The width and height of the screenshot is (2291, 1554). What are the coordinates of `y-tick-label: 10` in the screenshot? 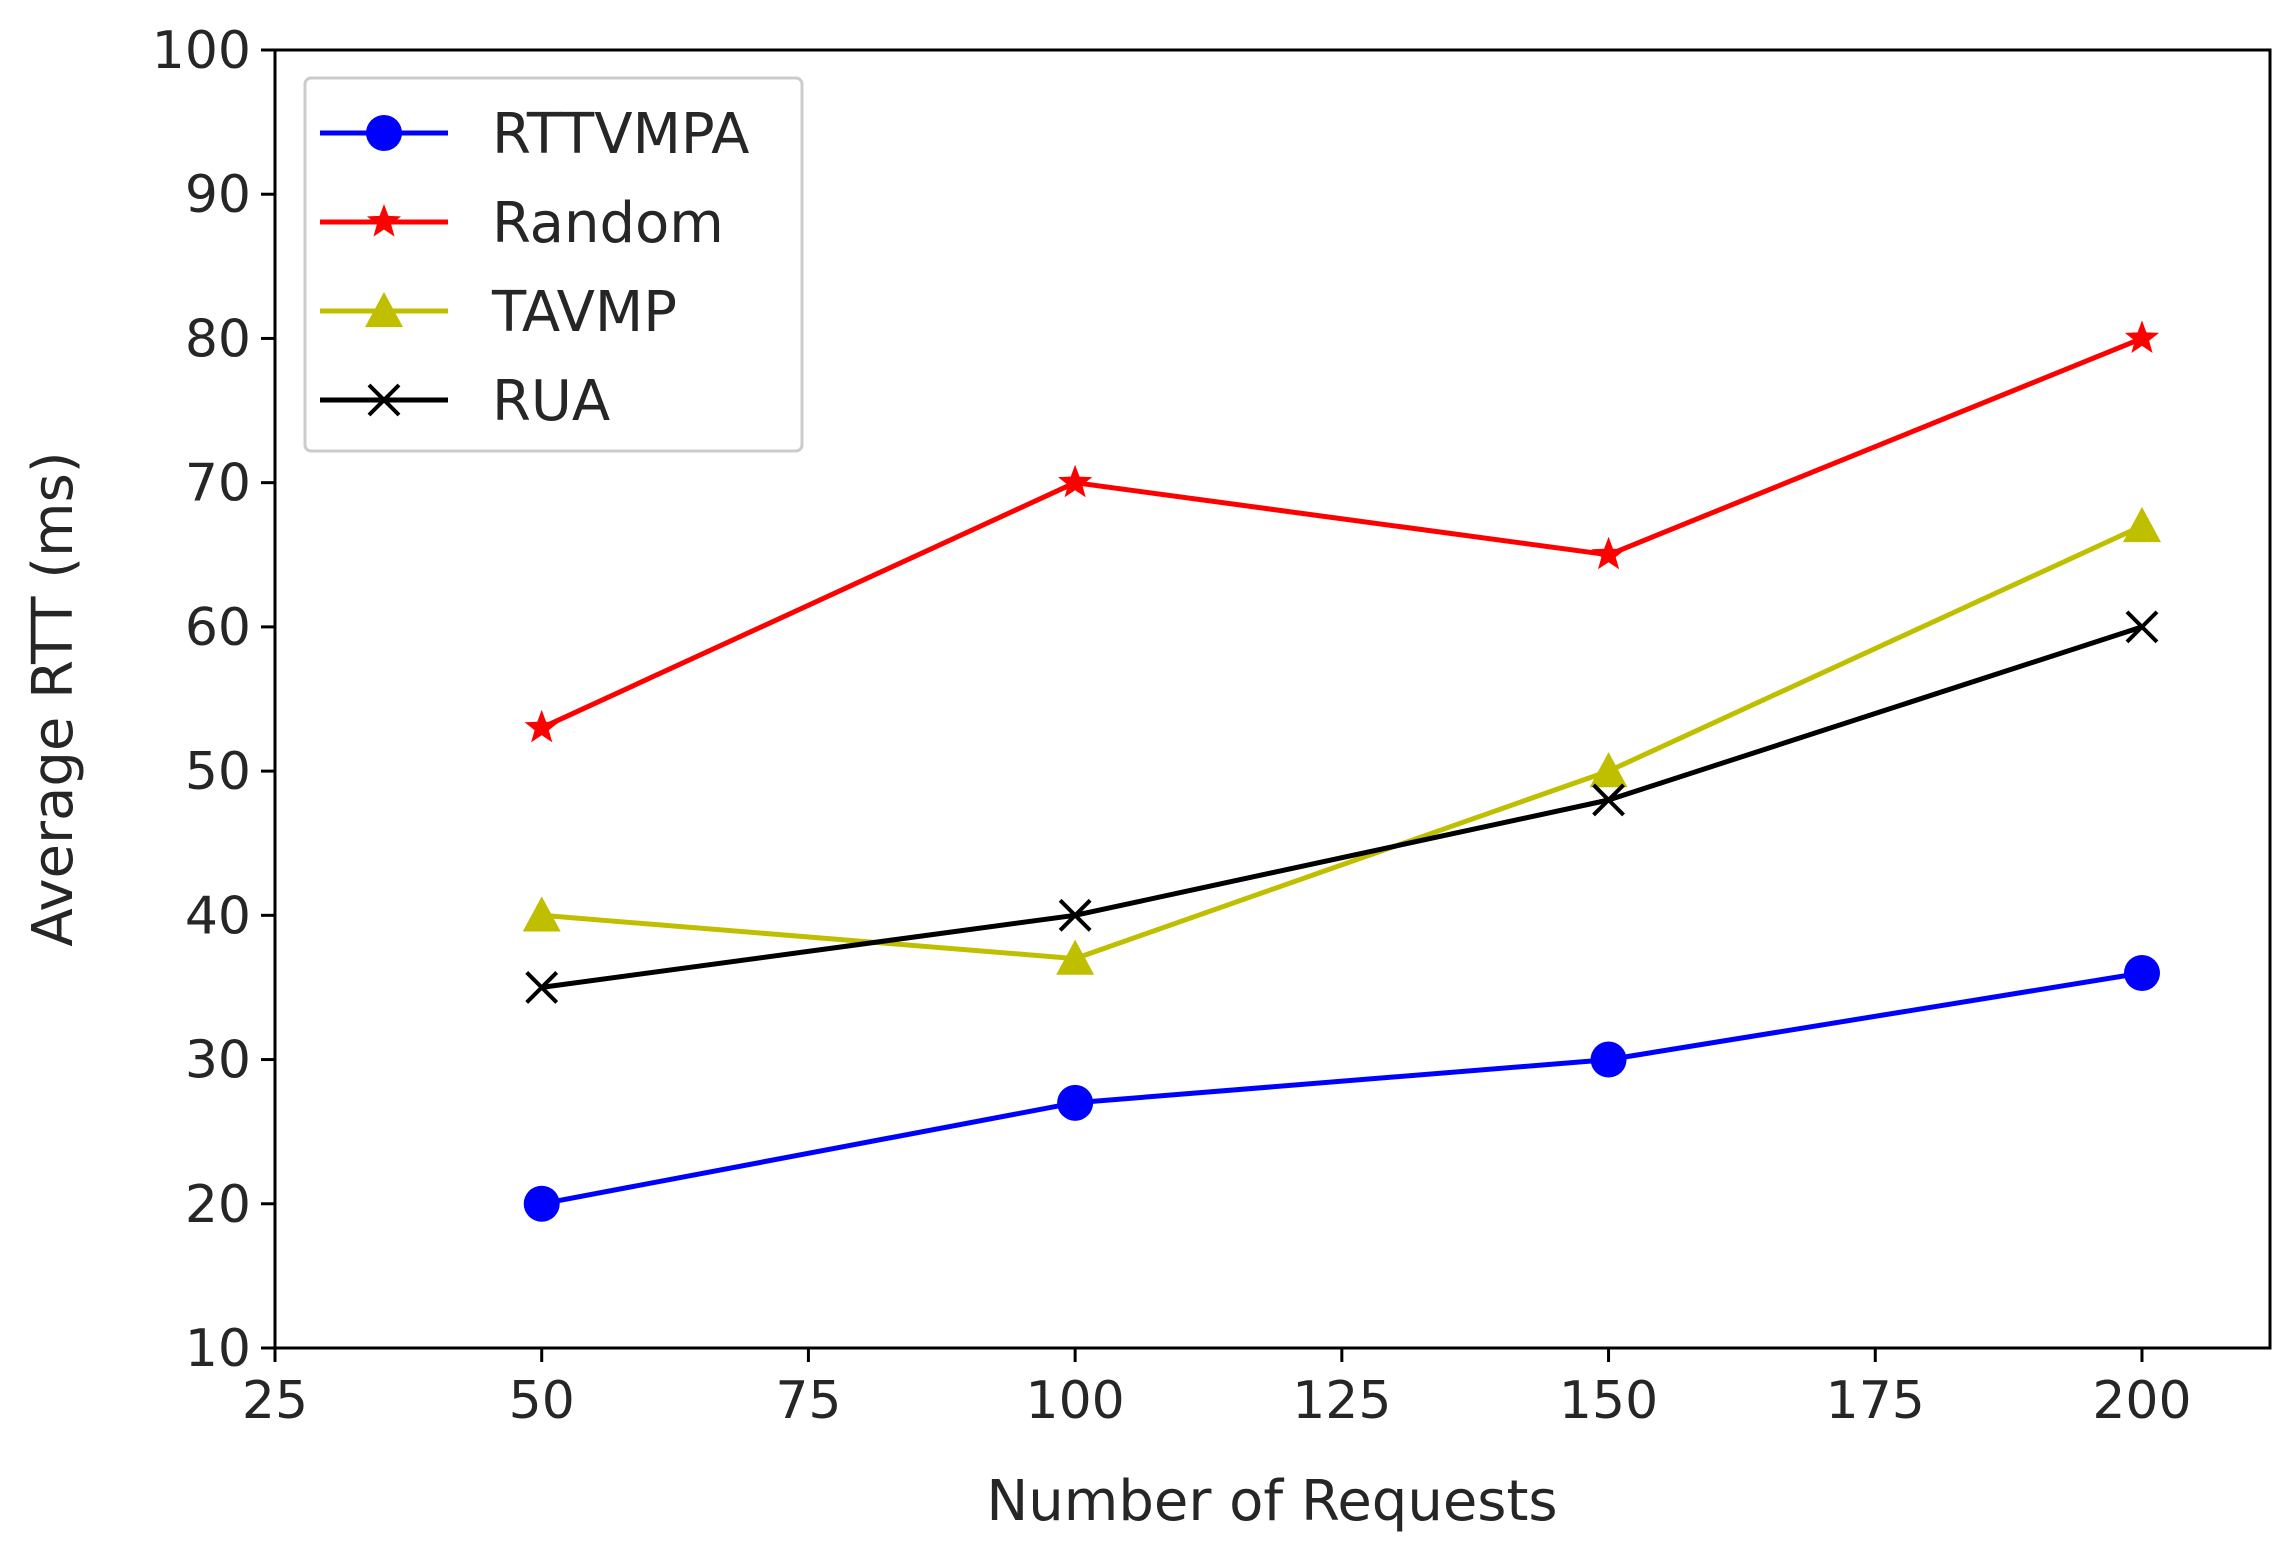 It's located at (218, 1349).